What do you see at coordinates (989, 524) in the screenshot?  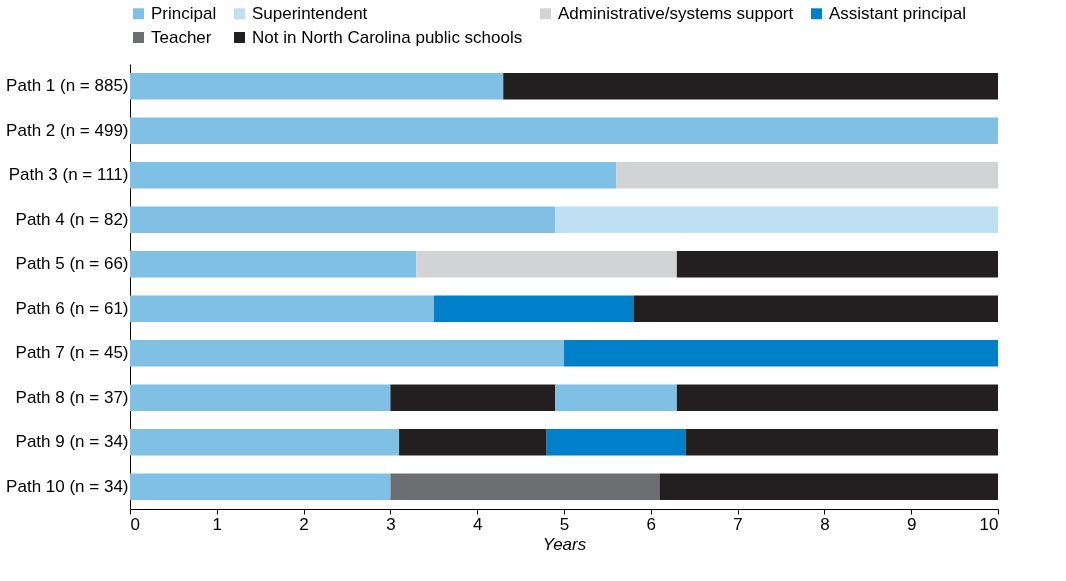 I see `x-tick-label: 10` at bounding box center [989, 524].